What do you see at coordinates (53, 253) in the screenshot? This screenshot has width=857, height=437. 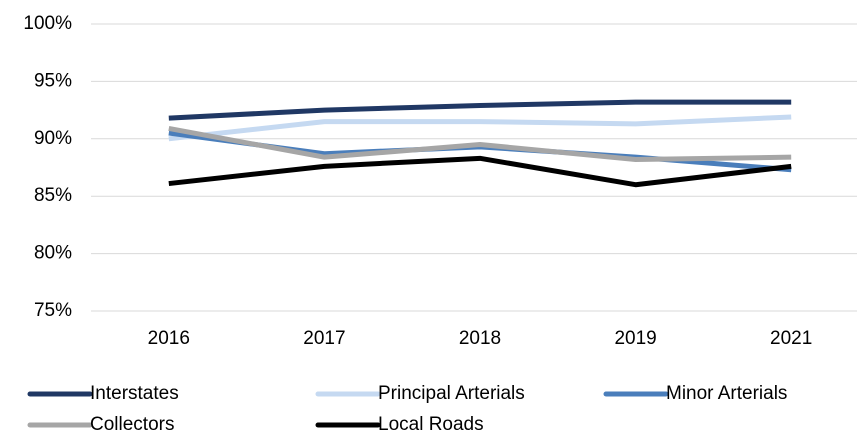 I see `y-tick-label: 80%` at bounding box center [53, 253].